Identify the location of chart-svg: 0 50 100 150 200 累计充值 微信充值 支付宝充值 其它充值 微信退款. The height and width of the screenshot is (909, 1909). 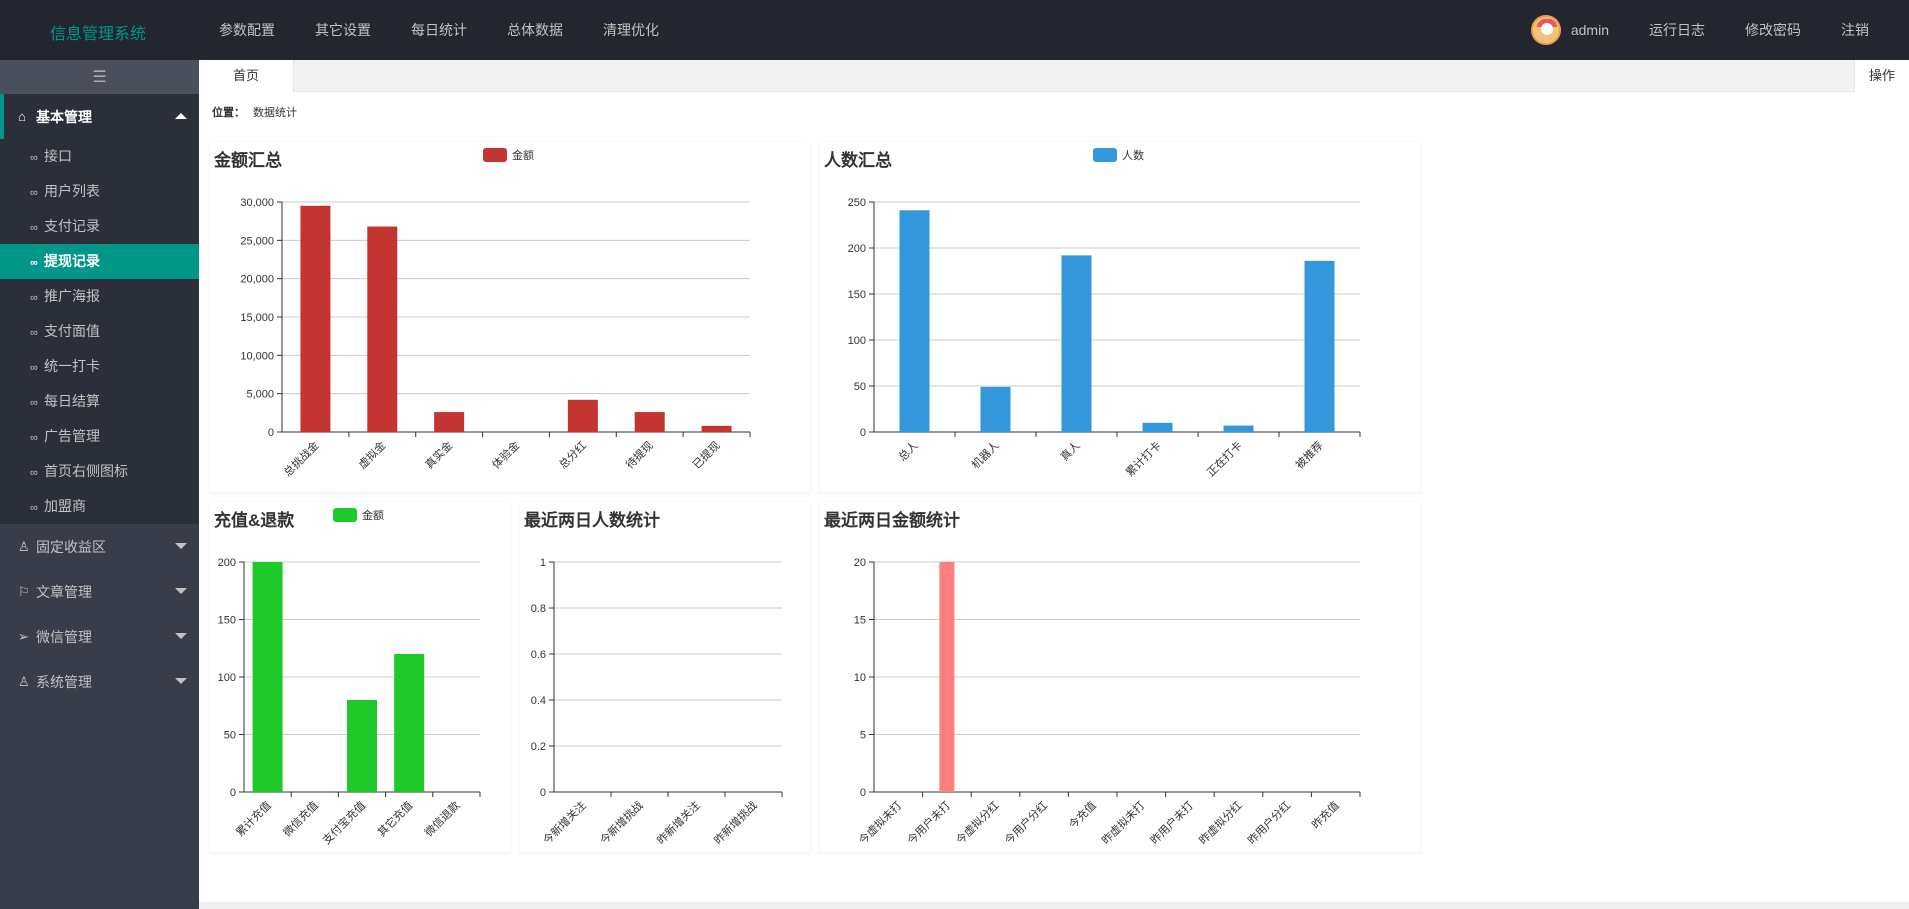
(349, 702).